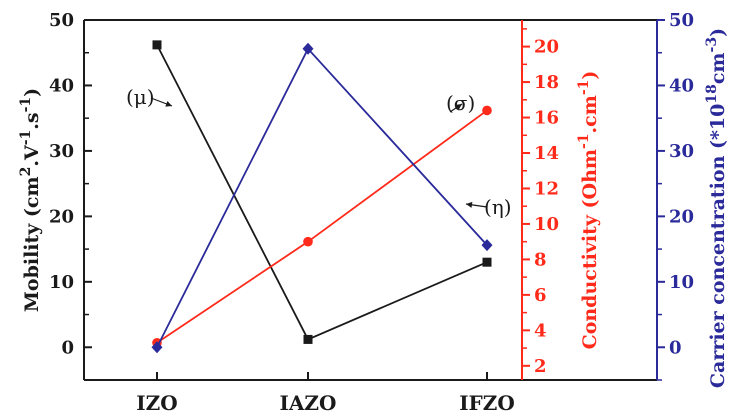 Image resolution: width=738 pixels, height=419 pixels. Describe the element at coordinates (681, 85) in the screenshot. I see `carrier-tick-label: 40` at that location.